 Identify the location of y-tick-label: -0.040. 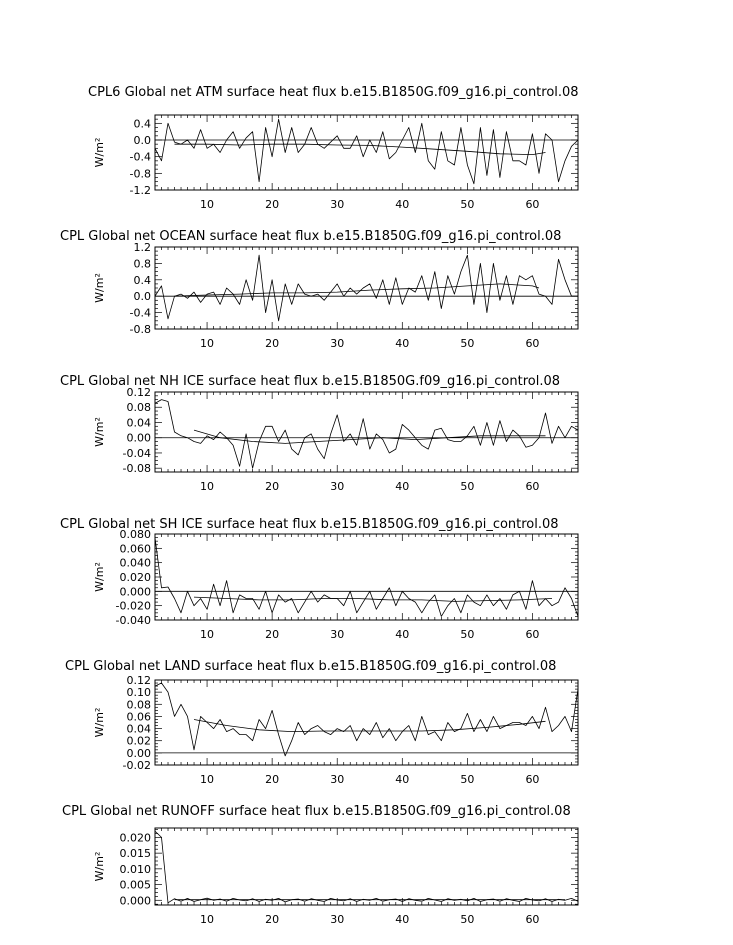
(133, 620).